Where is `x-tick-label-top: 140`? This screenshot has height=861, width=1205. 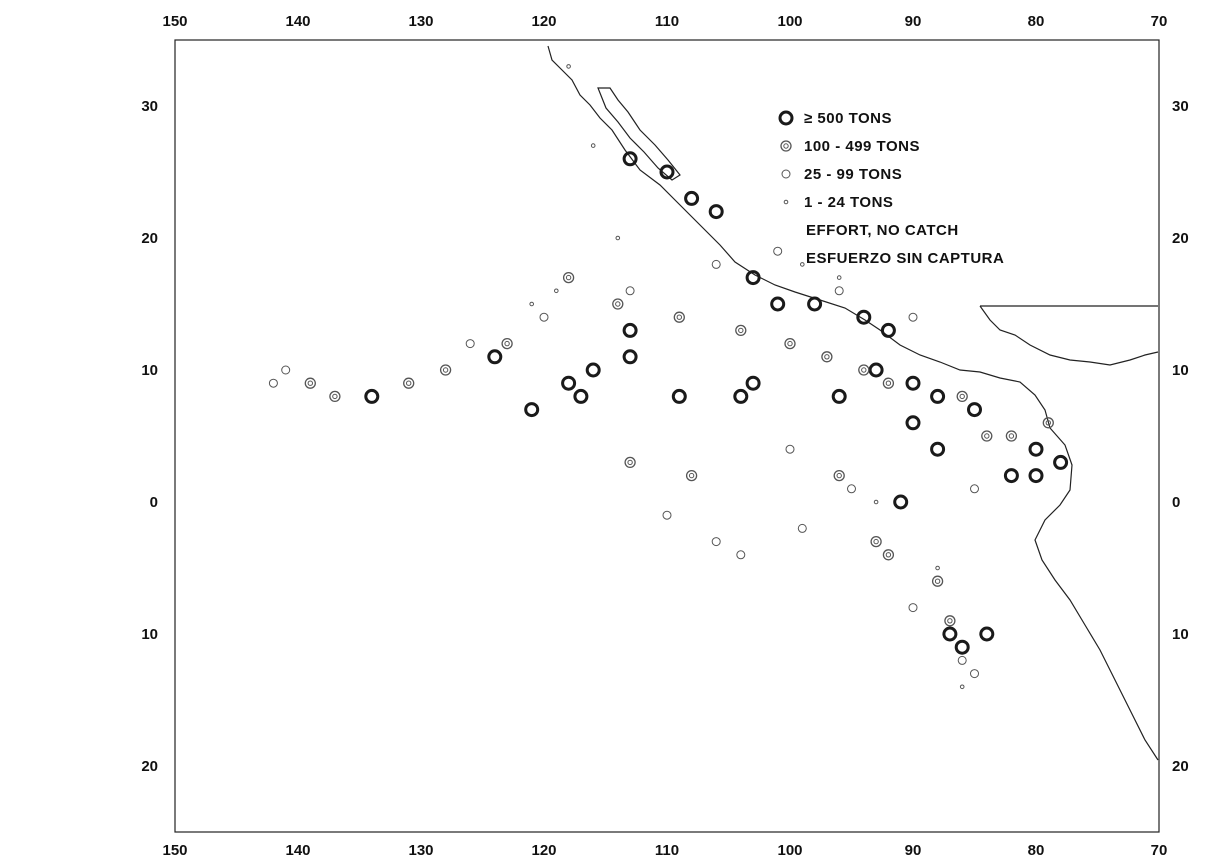
x-tick-label-top: 140 is located at coordinates (297, 21).